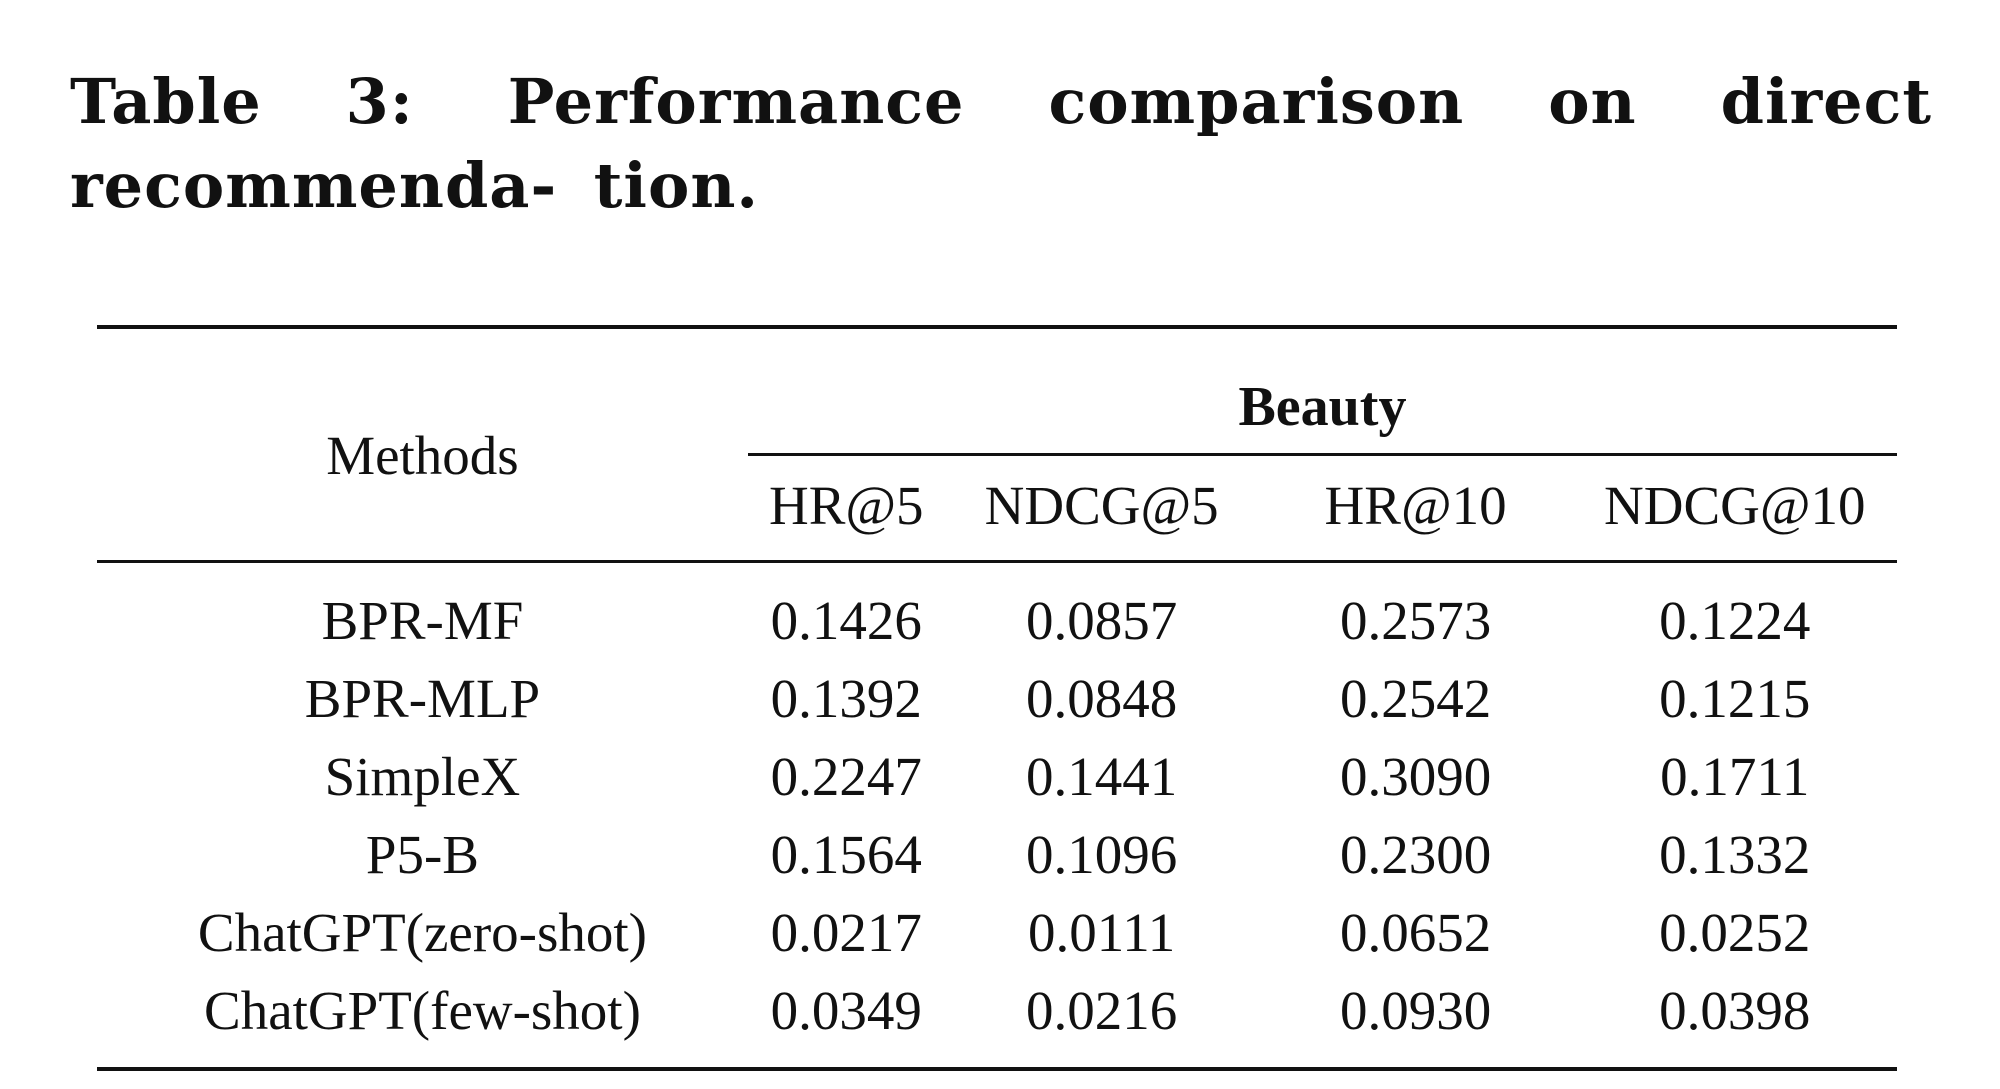  What do you see at coordinates (1735, 854) in the screenshot?
I see `metric-value: 0.1332` at bounding box center [1735, 854].